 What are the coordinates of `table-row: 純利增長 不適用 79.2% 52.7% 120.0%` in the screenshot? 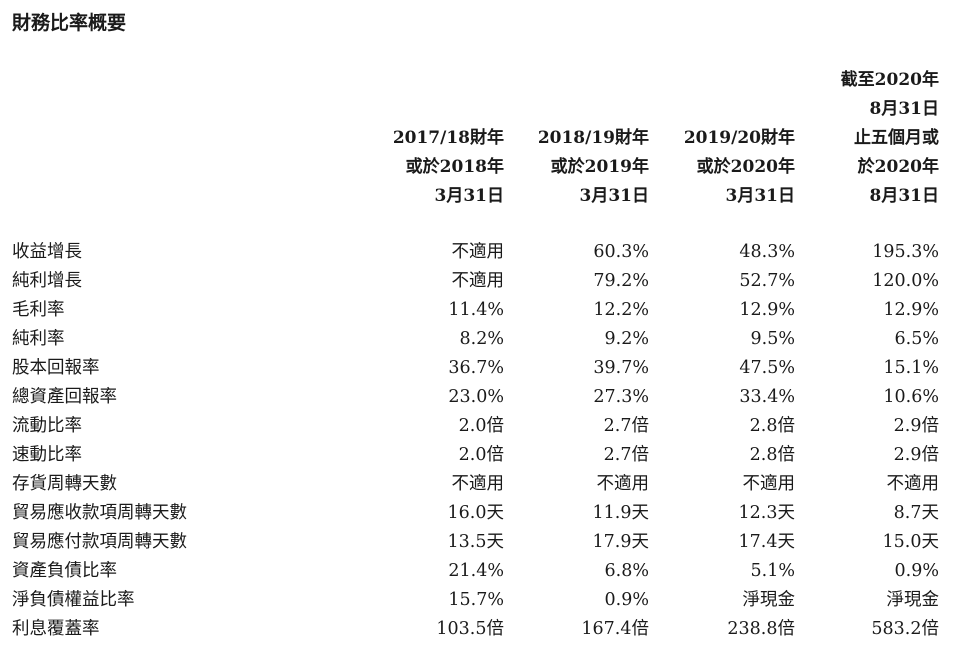 It's located at (477, 281).